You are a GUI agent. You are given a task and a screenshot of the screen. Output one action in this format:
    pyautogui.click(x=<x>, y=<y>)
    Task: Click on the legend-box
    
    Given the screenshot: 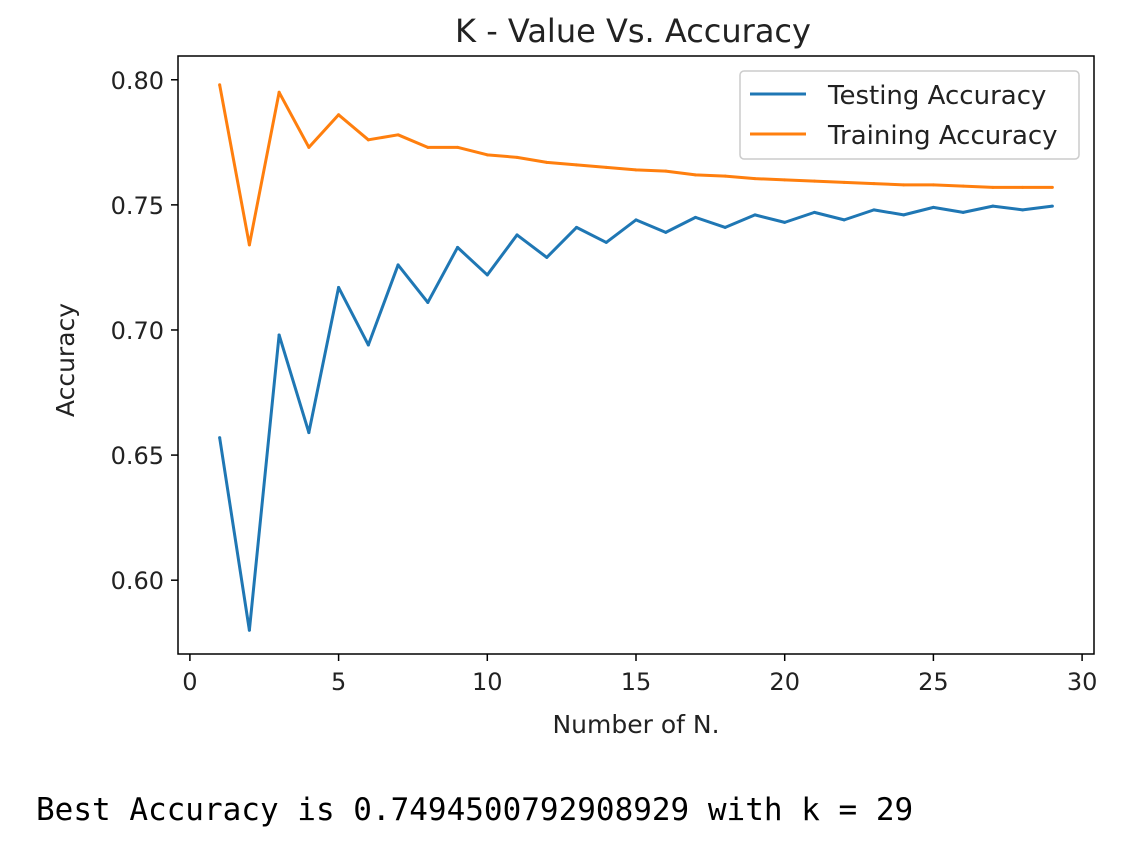 What is the action you would take?
    pyautogui.click(x=909, y=115)
    